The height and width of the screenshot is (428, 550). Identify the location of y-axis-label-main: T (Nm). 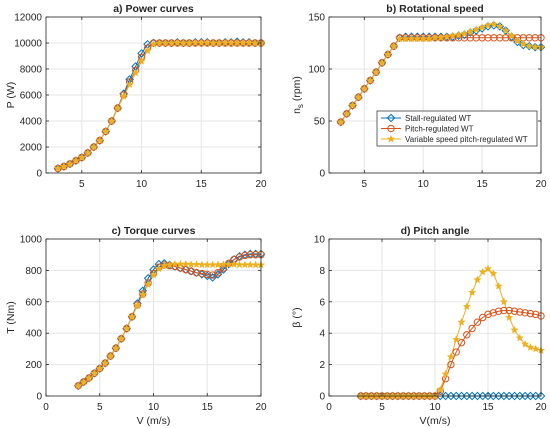
(11, 317).